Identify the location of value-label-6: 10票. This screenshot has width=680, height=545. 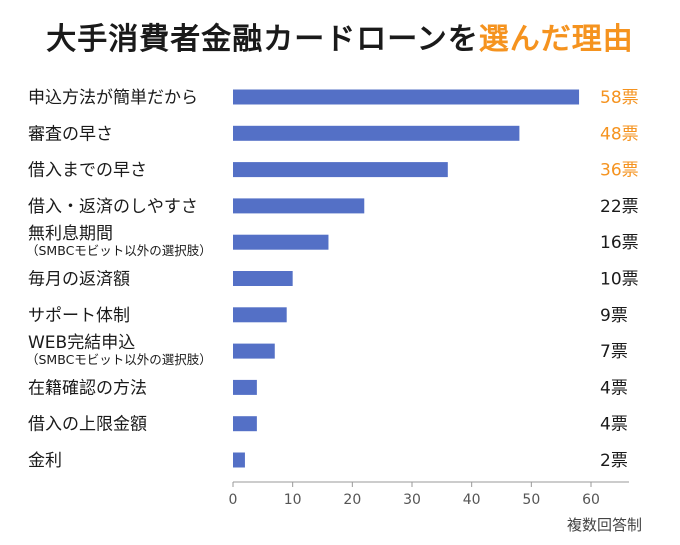
(619, 280).